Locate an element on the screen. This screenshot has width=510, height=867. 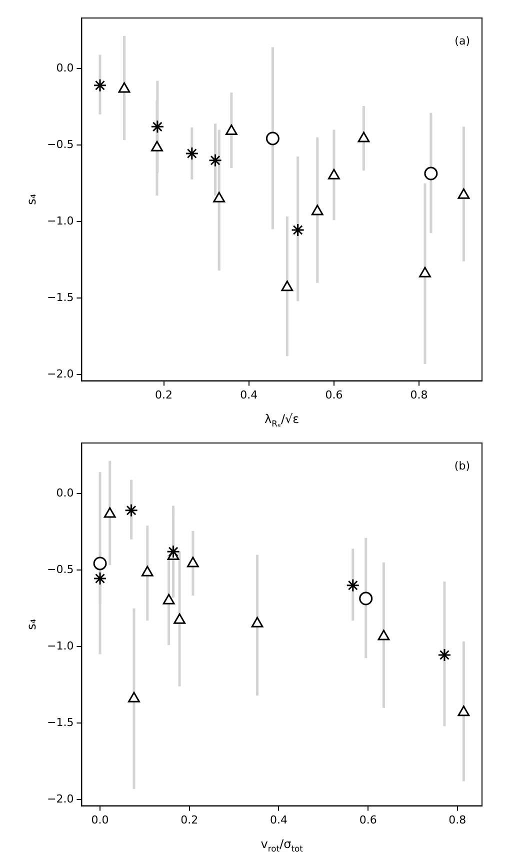
annotation: (a) is located at coordinates (462, 41).